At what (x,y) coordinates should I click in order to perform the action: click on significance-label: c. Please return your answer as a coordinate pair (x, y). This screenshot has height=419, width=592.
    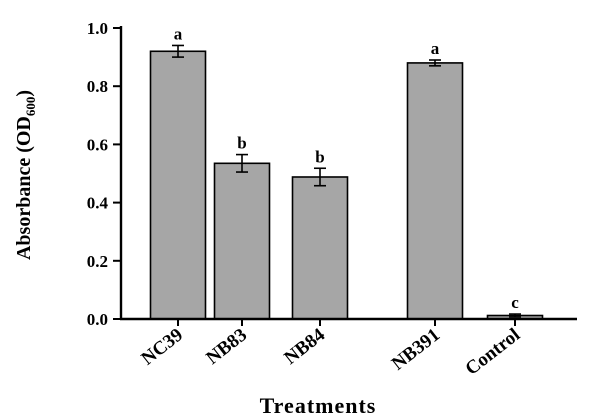
    Looking at the image, I should click on (515, 302).